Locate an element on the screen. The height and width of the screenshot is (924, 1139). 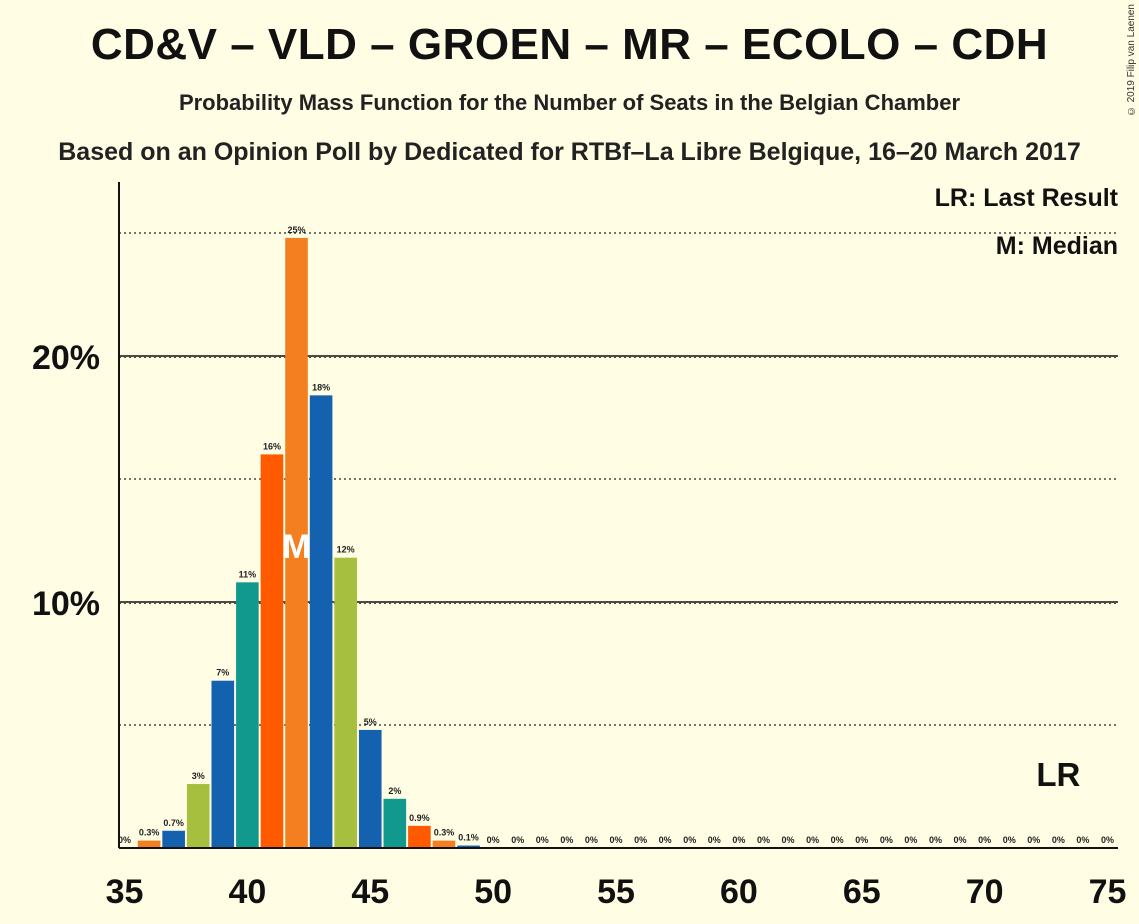
x-tick-label: 70 is located at coordinates (985, 892).